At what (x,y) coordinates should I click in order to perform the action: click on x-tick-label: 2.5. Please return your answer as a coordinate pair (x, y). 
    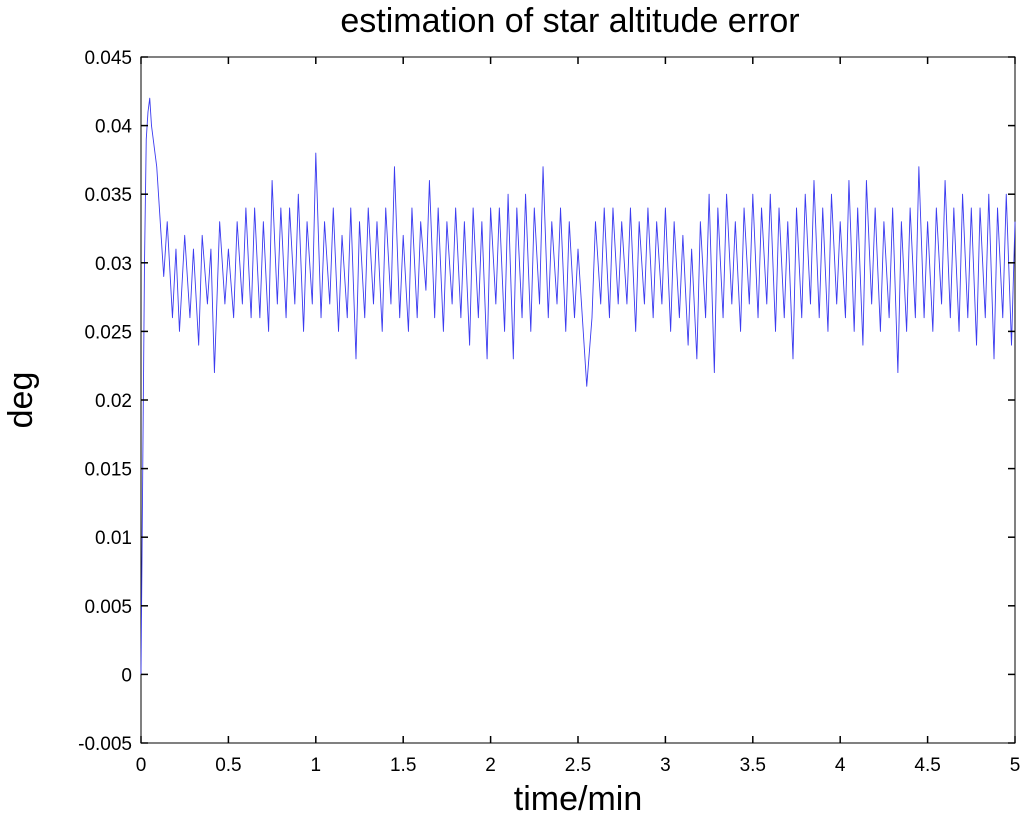
    Looking at the image, I should click on (578, 765).